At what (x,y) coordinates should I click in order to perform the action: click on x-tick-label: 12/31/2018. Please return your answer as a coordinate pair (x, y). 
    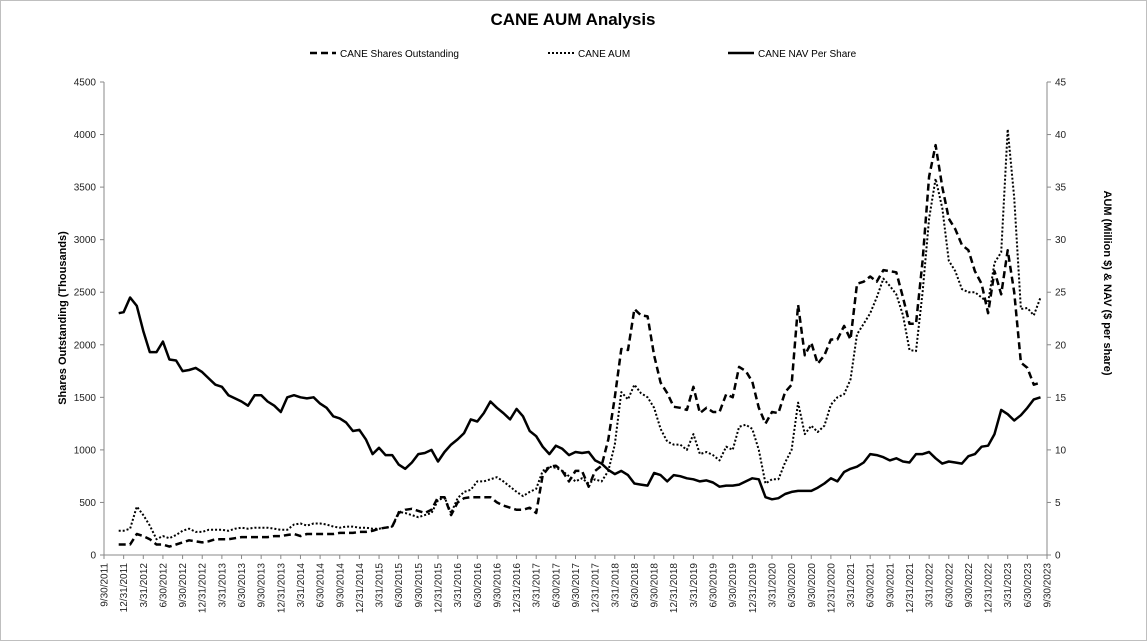
    Looking at the image, I should click on (674, 588).